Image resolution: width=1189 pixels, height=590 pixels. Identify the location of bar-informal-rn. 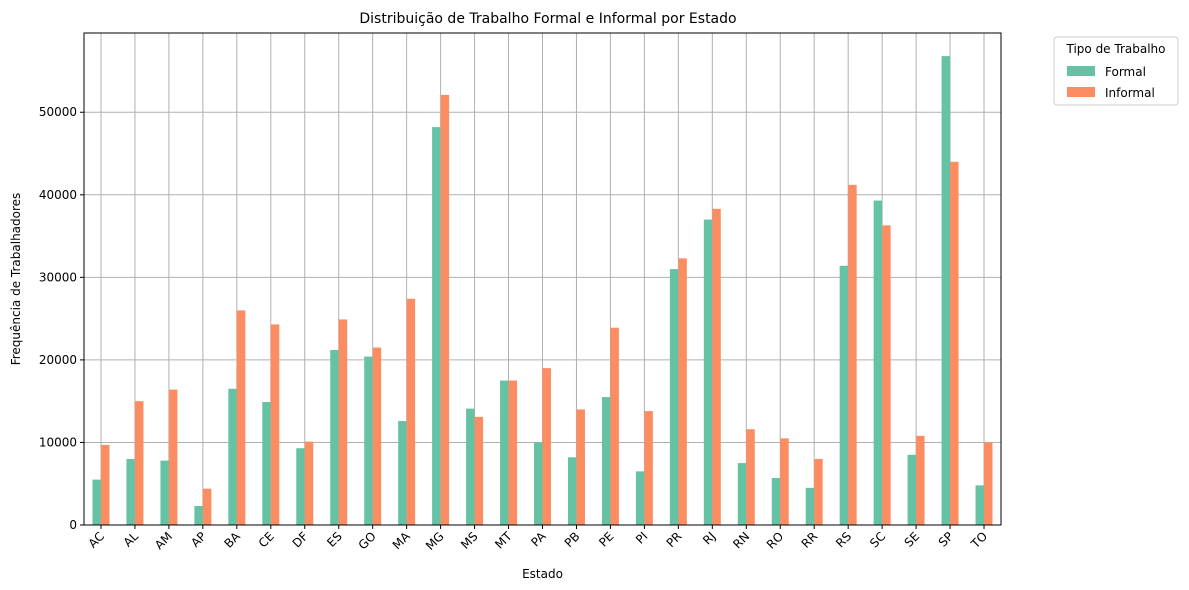
(750, 477).